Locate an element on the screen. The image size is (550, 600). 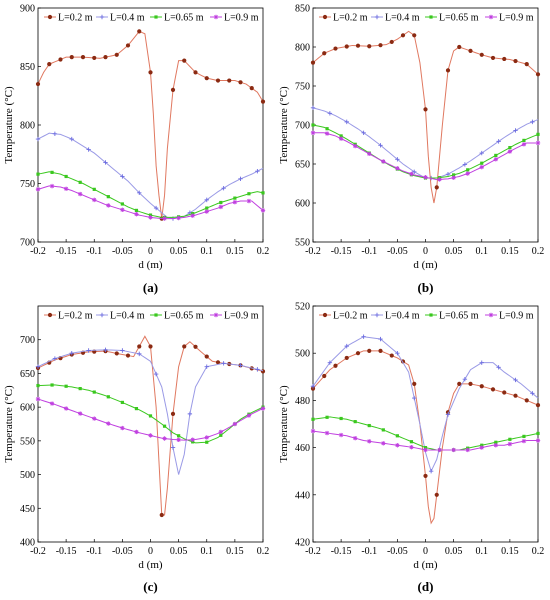
legend-label: L=0.9 m is located at coordinates (241, 18).